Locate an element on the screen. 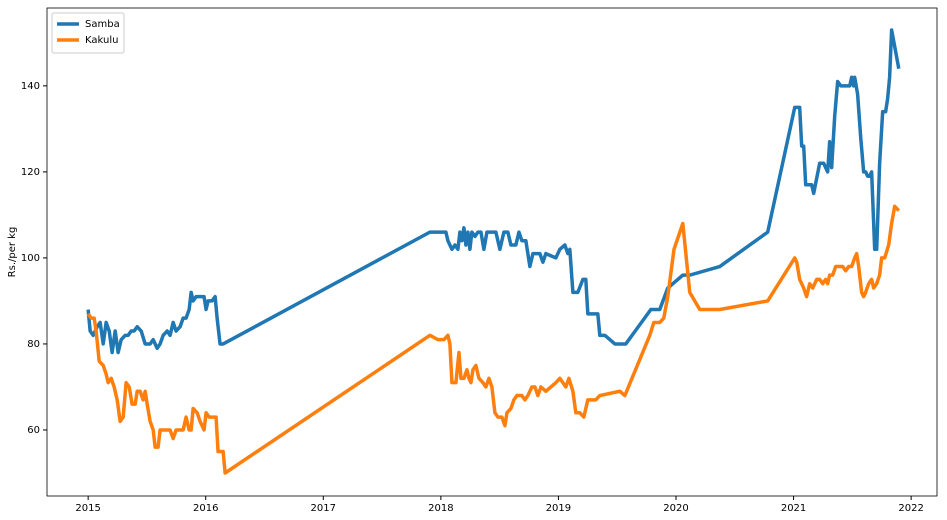  y-tick-label: 100 is located at coordinates (30, 258).